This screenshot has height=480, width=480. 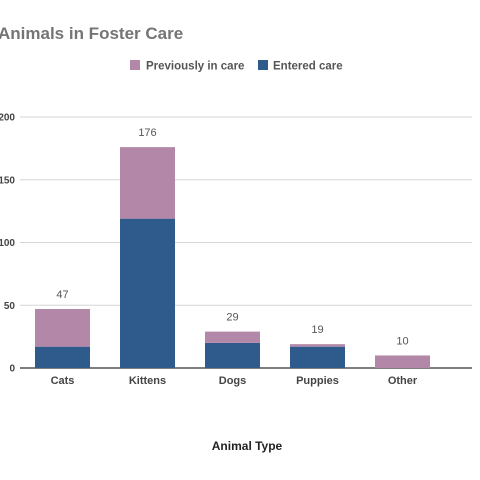 I want to click on x-tick-label-other: Other, so click(x=403, y=381).